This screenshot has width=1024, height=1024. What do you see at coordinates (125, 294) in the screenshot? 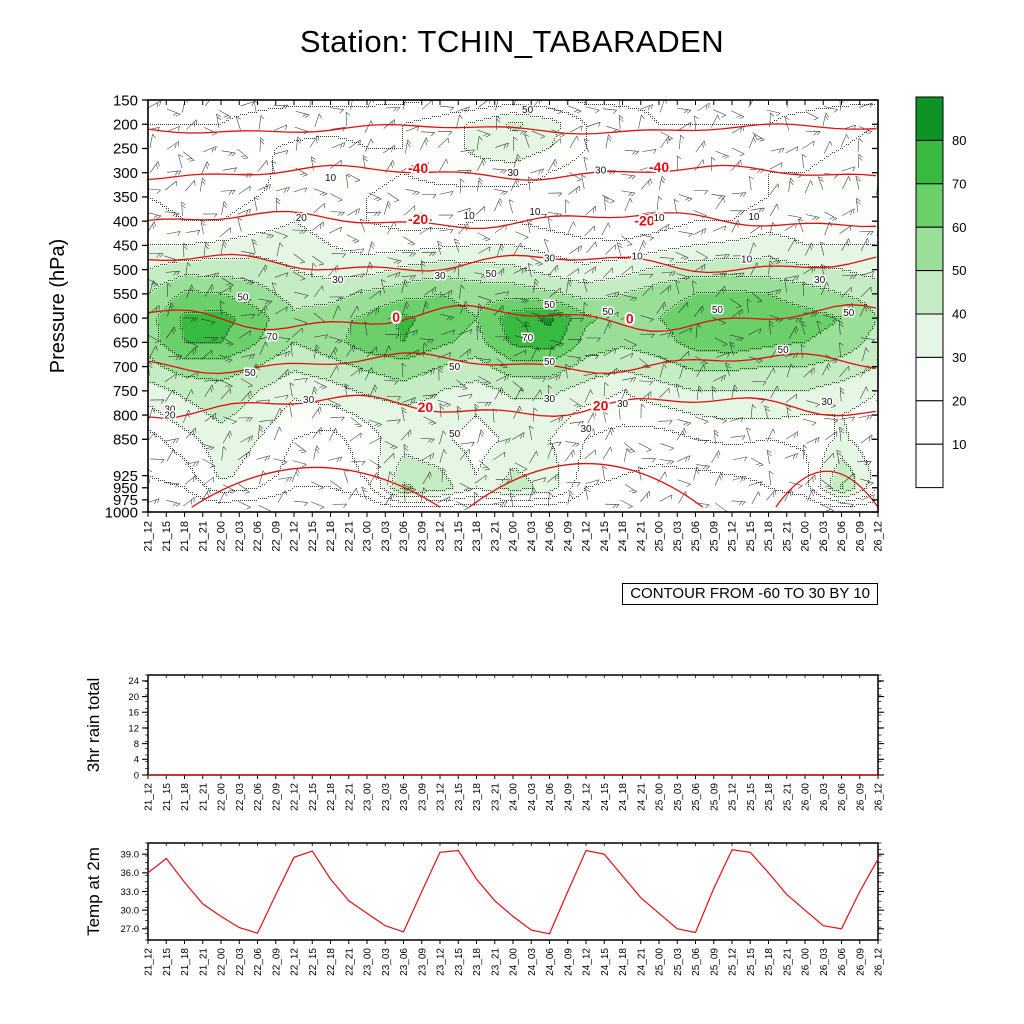
I see `pressure-tick-label: 550` at bounding box center [125, 294].